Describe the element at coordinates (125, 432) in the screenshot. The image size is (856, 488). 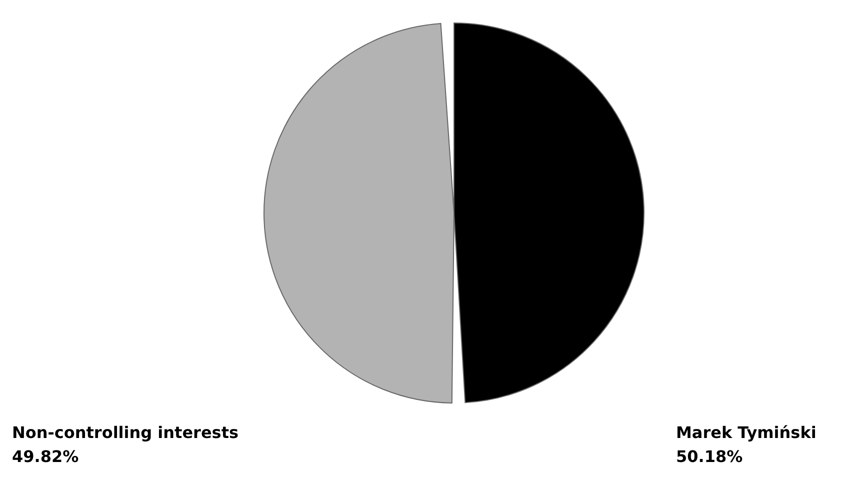
I see `slice-label: Non-controlling interests` at that location.